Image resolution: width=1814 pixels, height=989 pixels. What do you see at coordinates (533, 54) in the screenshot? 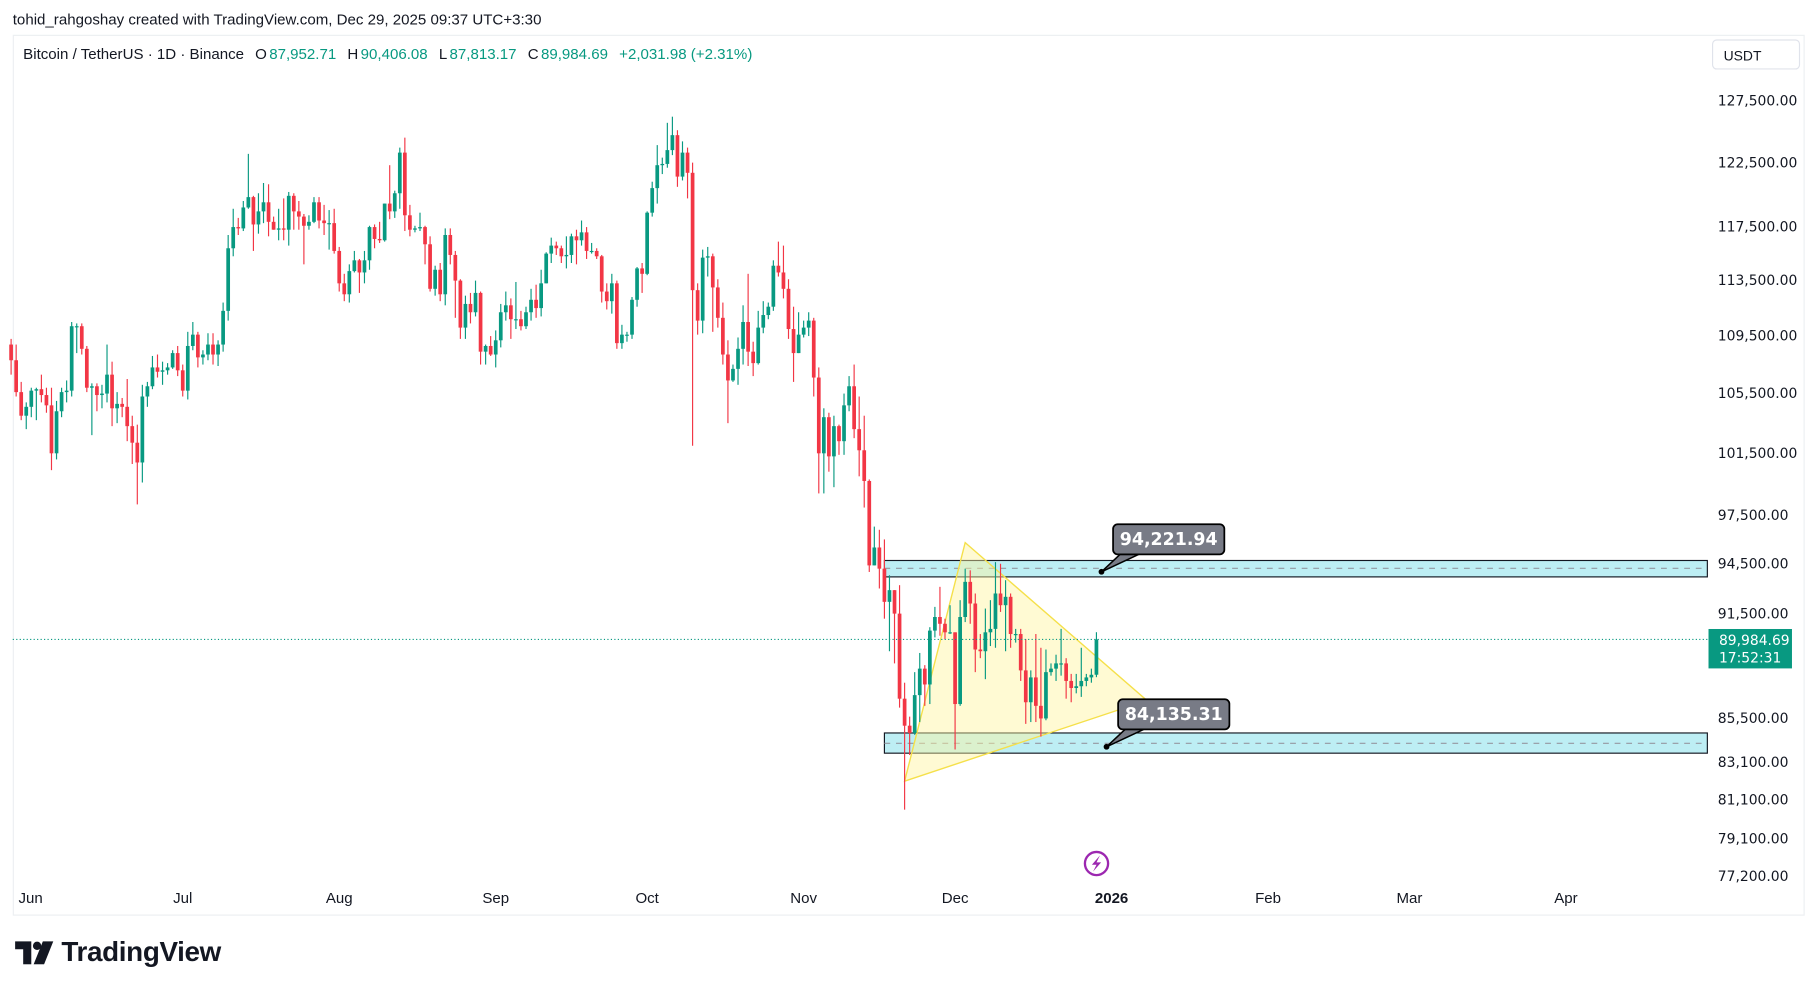
I see `close-label: C` at bounding box center [533, 54].